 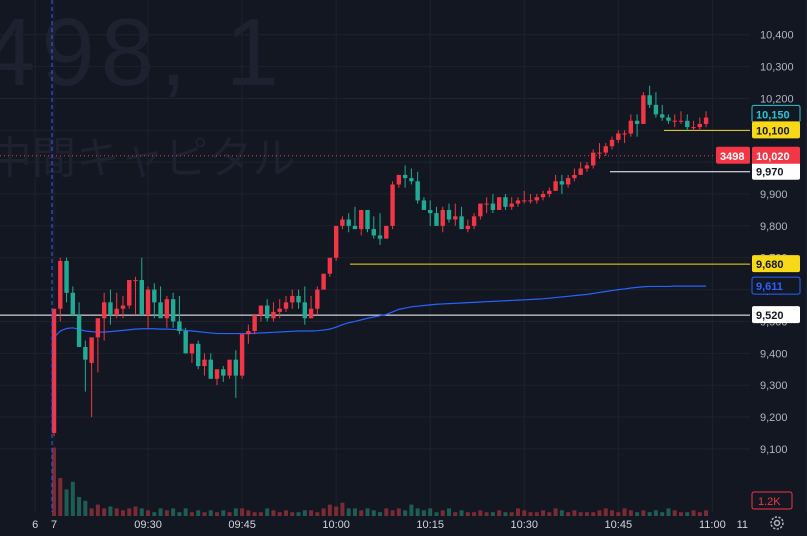 What do you see at coordinates (770, 265) in the screenshot?
I see `price-line-tag: 9,680` at bounding box center [770, 265].